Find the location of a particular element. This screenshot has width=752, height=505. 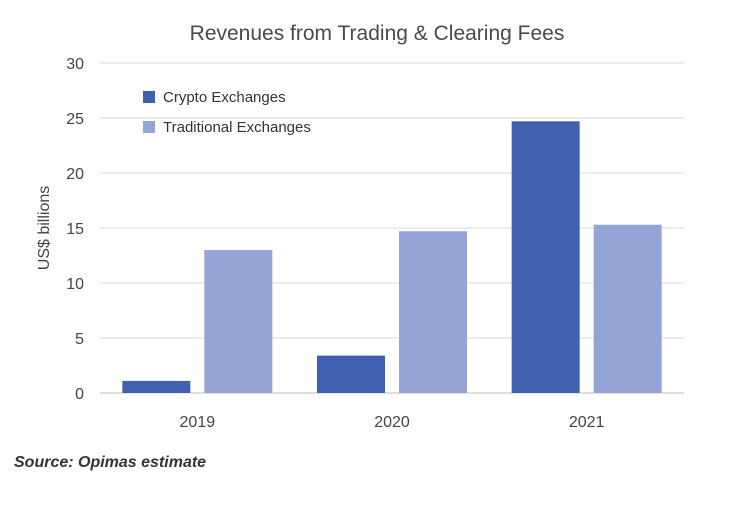

source-note: Source: Opimas estimate is located at coordinates (110, 462).